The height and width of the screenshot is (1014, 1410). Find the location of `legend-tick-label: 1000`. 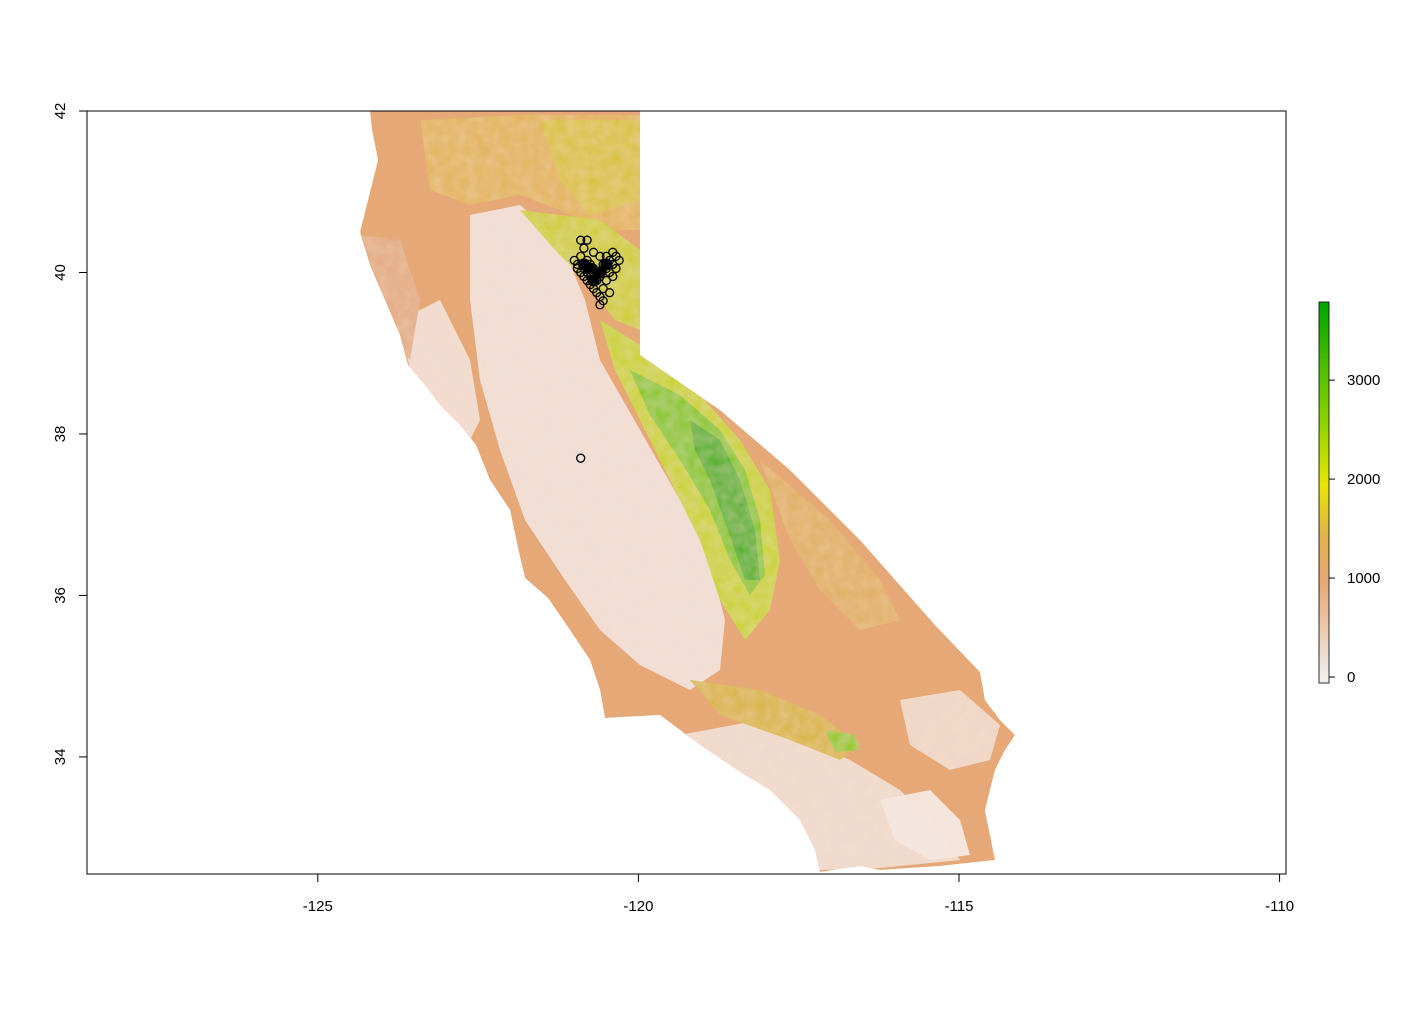

legend-tick-label: 1000 is located at coordinates (1363, 578).